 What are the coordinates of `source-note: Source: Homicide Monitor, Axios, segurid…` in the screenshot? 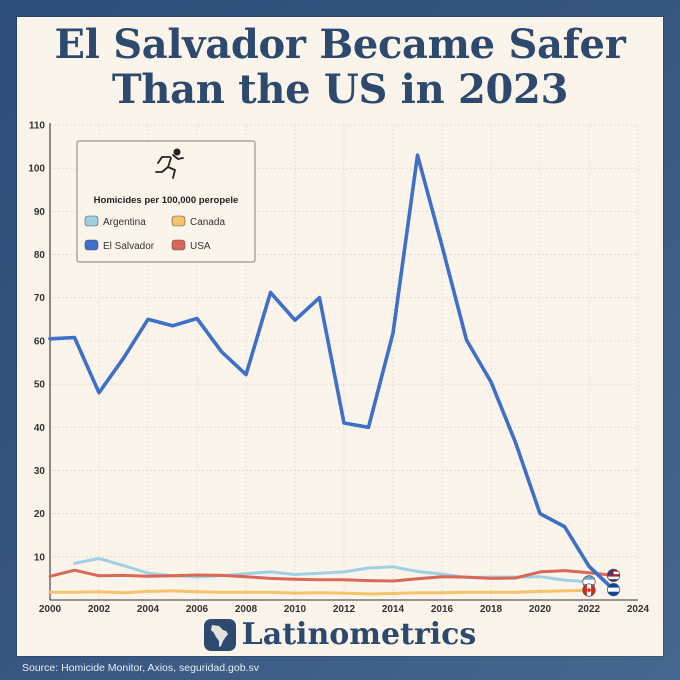 It's located at (140, 668).